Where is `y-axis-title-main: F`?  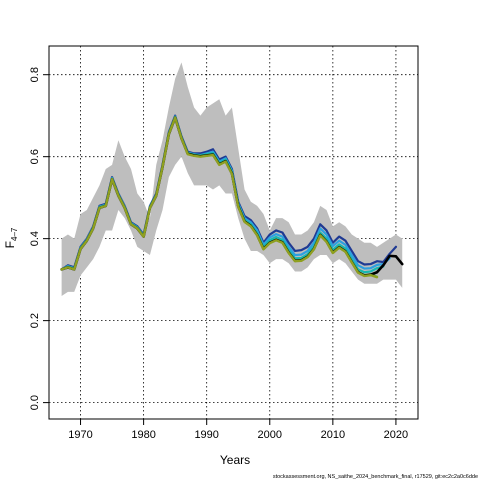
y-axis-title-main: F is located at coordinates (10, 244).